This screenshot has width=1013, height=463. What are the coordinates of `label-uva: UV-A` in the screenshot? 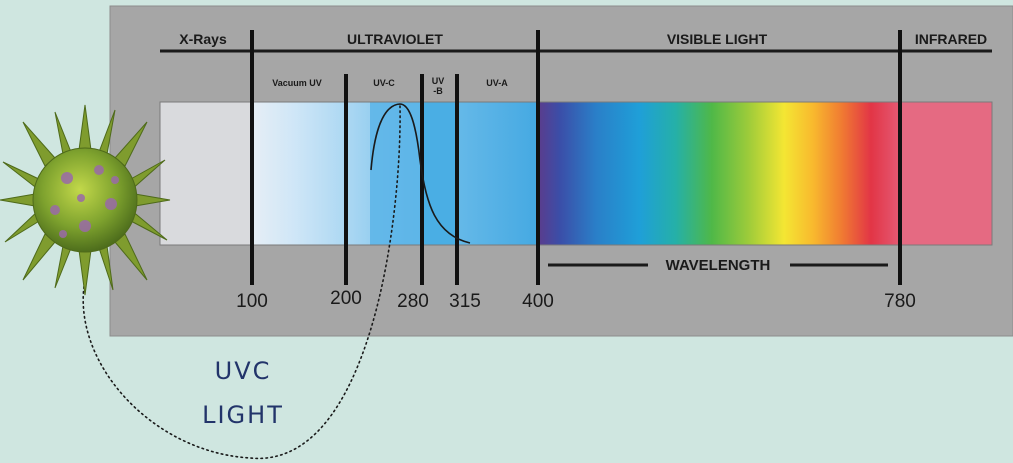 It's located at (497, 83).